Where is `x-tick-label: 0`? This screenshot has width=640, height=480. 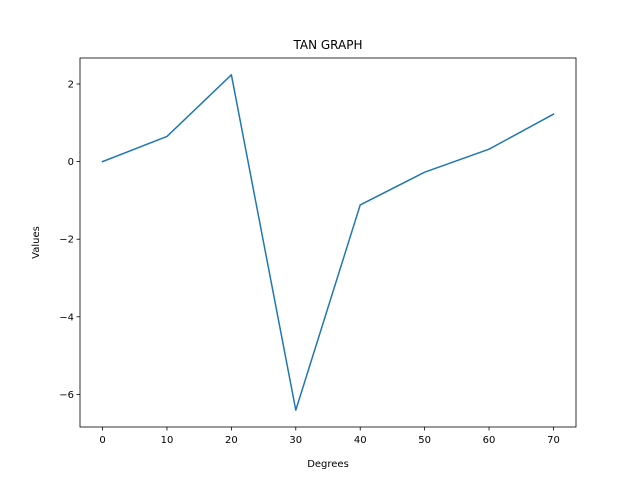 x-tick-label: 0 is located at coordinates (102, 440).